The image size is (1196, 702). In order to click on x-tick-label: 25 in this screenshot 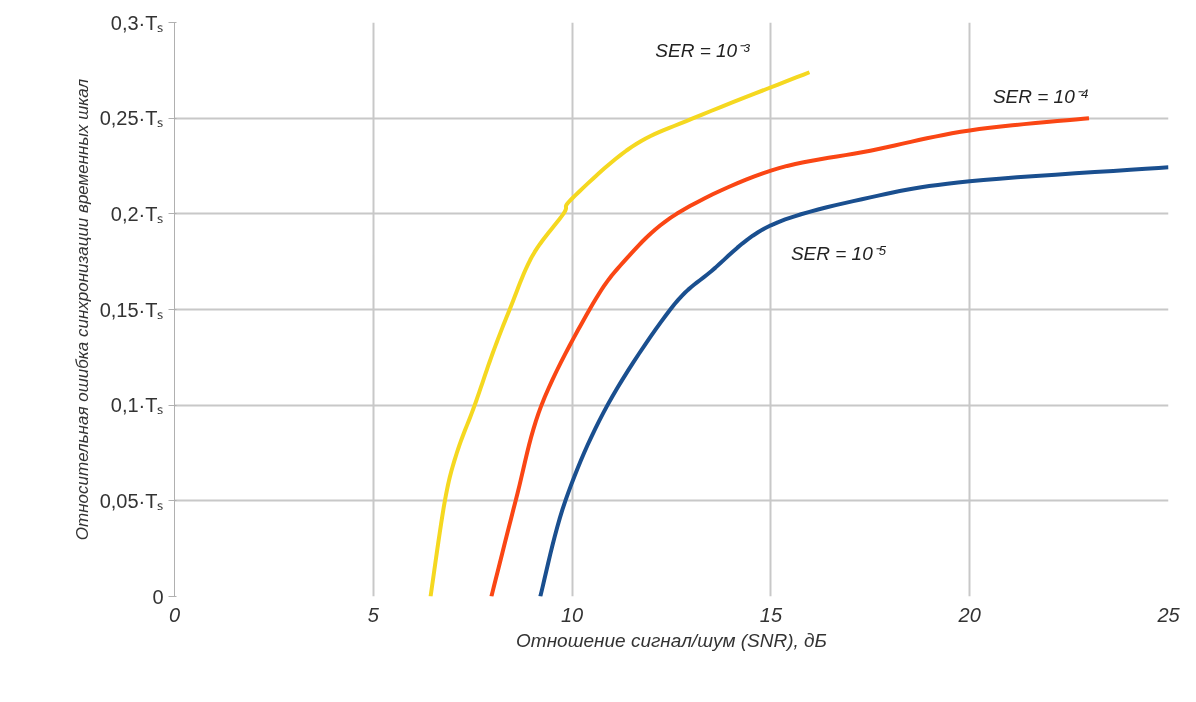, I will do `click(1168, 614)`.